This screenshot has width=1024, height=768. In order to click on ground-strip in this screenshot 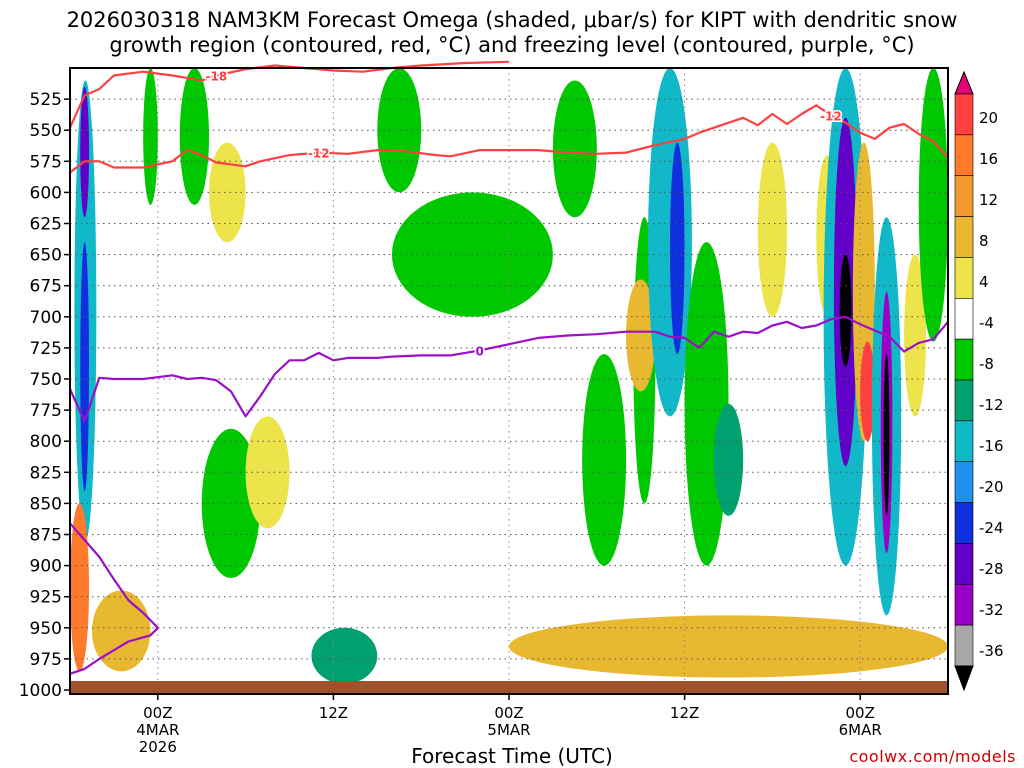, I will do `click(509, 687)`.